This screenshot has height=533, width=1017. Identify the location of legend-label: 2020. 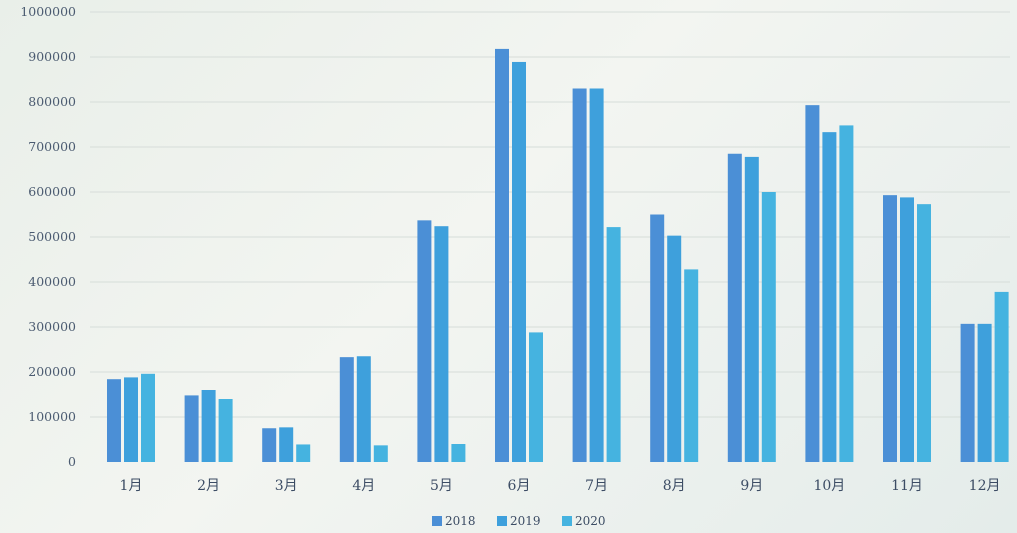
(590, 521).